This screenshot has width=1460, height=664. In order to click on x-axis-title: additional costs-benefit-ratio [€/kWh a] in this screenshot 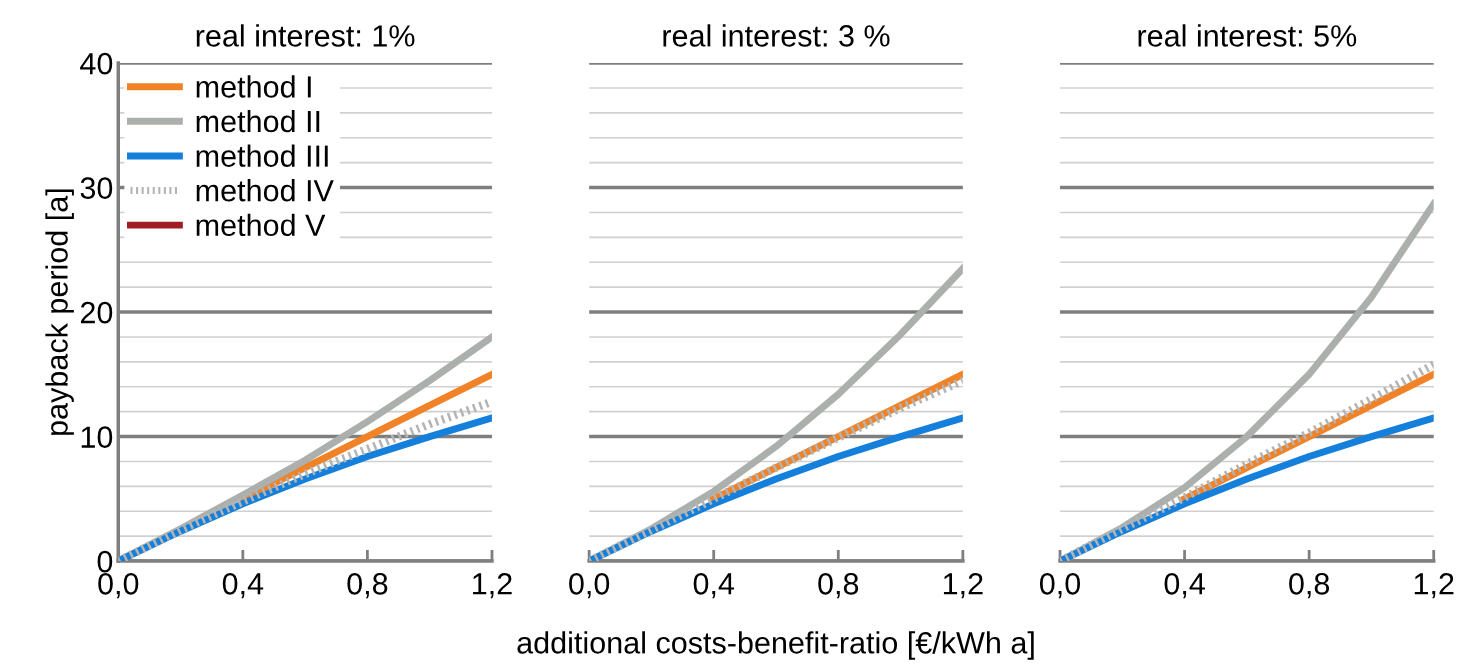, I will do `click(775, 645)`.